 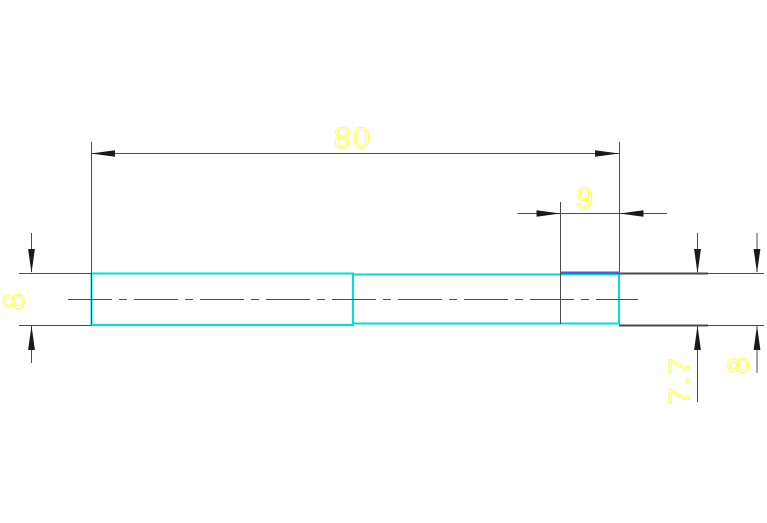 I want to click on dimension-text-right-outer-diameter: 8, so click(x=739, y=364).